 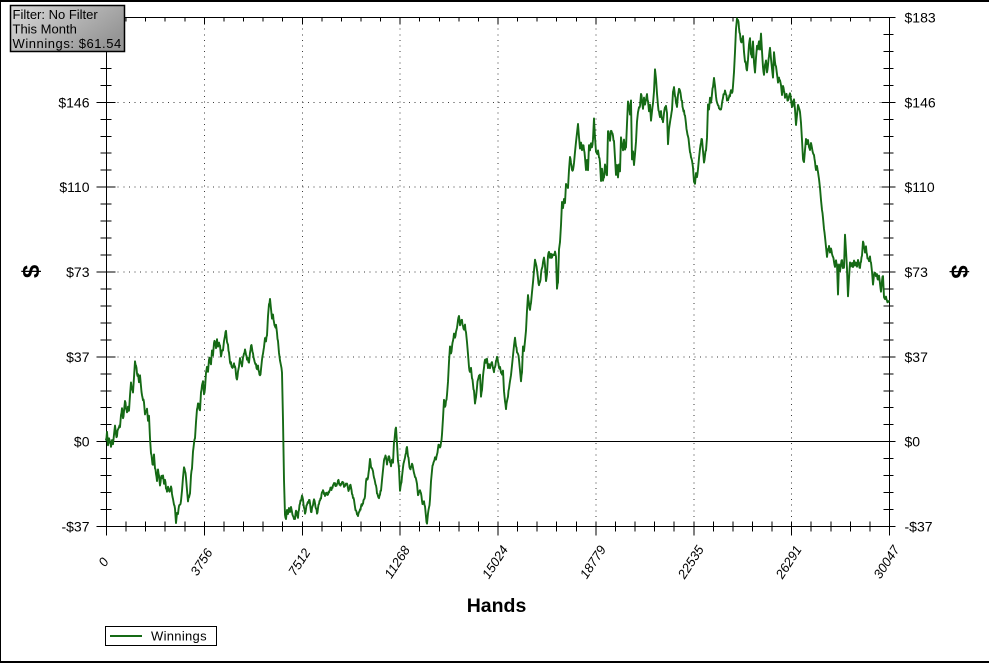 I want to click on svg-text: Winnings, so click(x=179, y=636).